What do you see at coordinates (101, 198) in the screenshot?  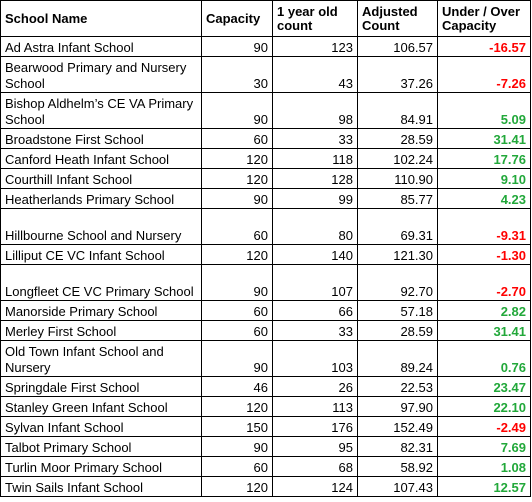 I see `school-name-cell: Heatherlands Primary School` at bounding box center [101, 198].